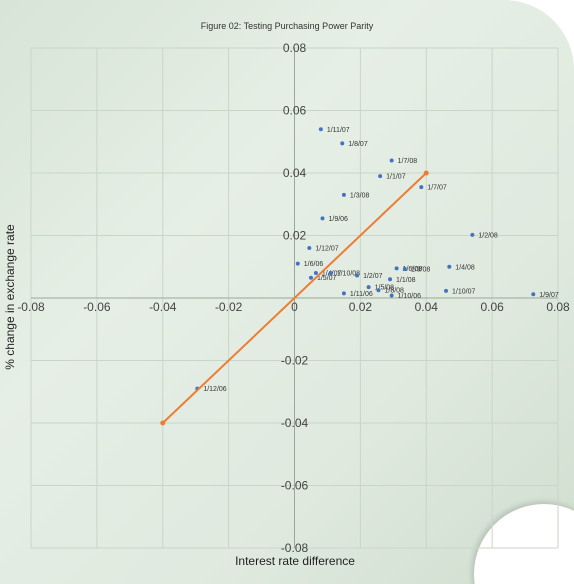 Image resolution: width=574 pixels, height=584 pixels. I want to click on data-point-label: 1/11/07, so click(338, 130).